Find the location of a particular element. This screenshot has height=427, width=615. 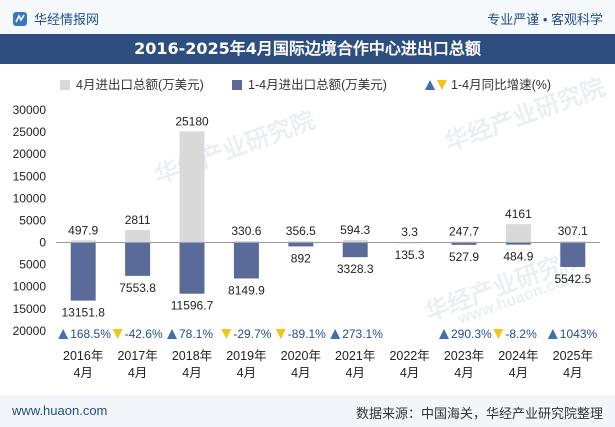

legend-growth-label: 1-4月同比增速(%) is located at coordinates (501, 85).